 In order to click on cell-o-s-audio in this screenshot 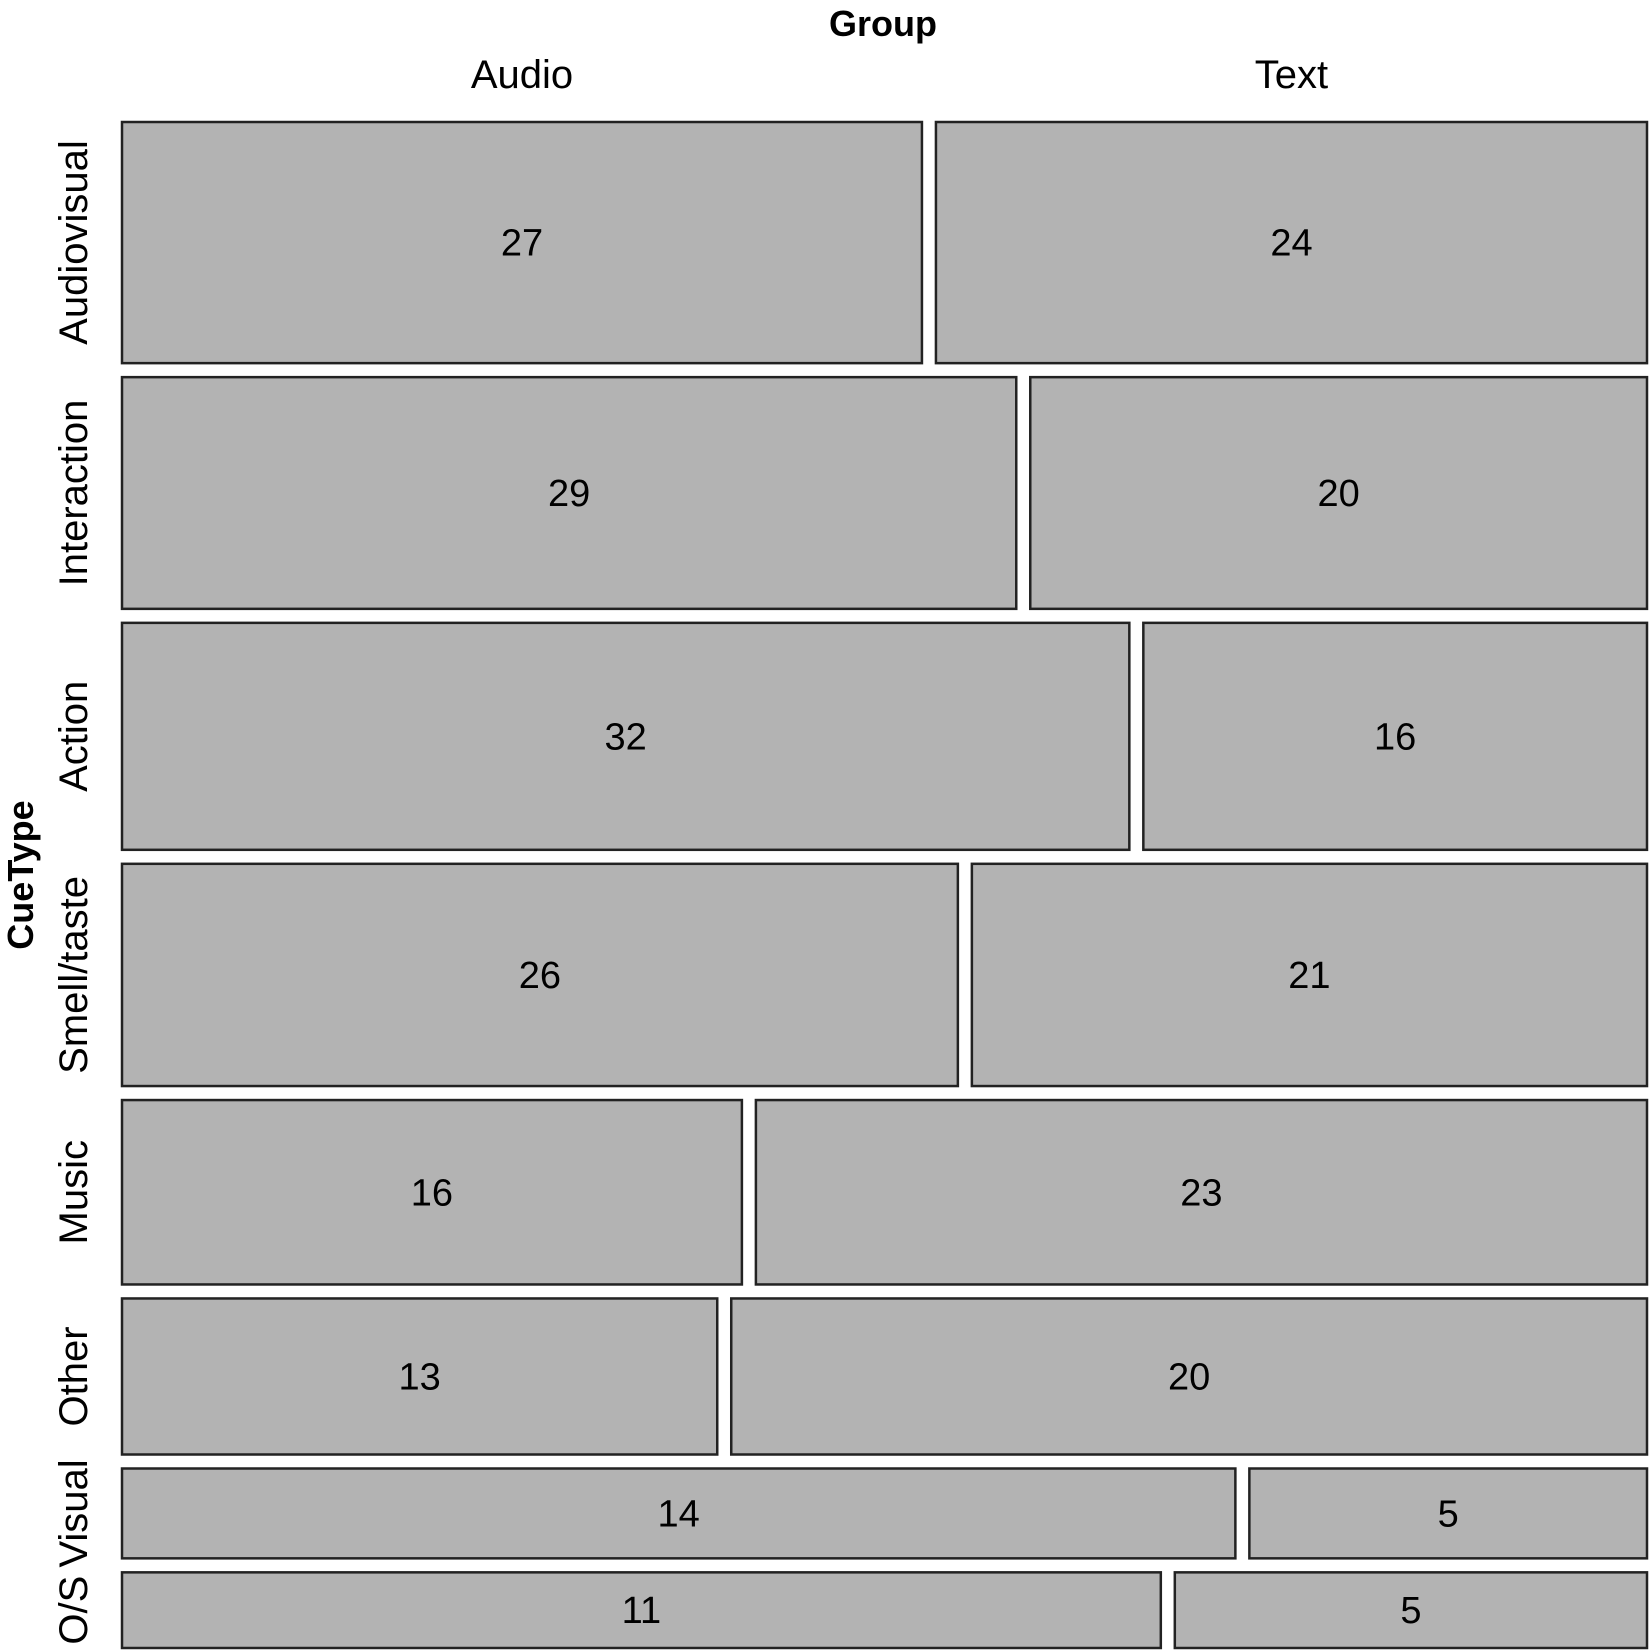, I will do `click(641, 1610)`.